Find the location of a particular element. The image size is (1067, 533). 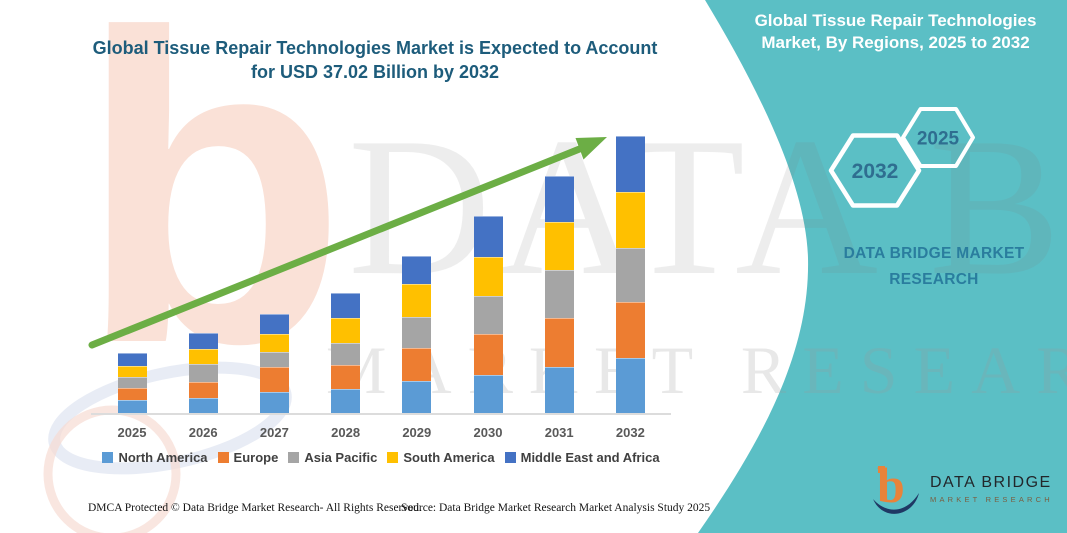

x-axis-label-2028: 2028 is located at coordinates (346, 432).